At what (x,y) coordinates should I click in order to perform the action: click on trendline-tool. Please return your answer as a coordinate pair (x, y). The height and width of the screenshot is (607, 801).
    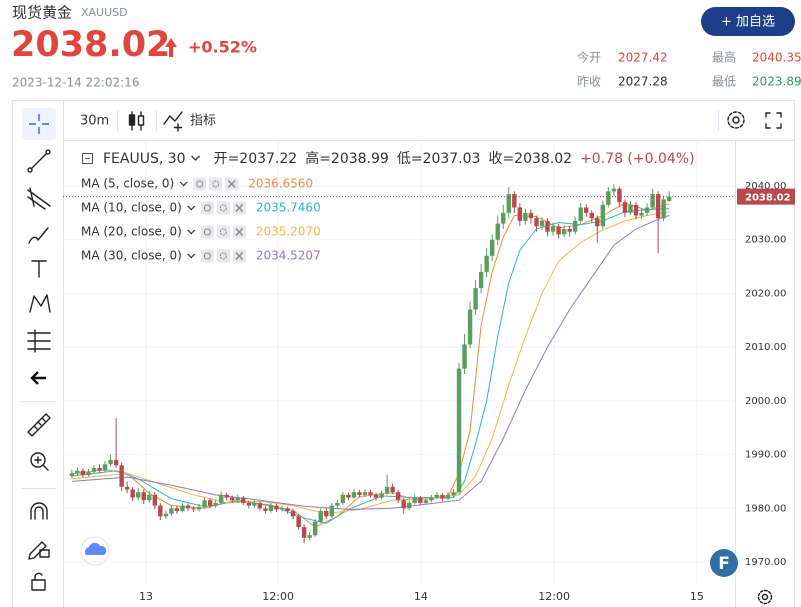
    Looking at the image, I should click on (39, 161).